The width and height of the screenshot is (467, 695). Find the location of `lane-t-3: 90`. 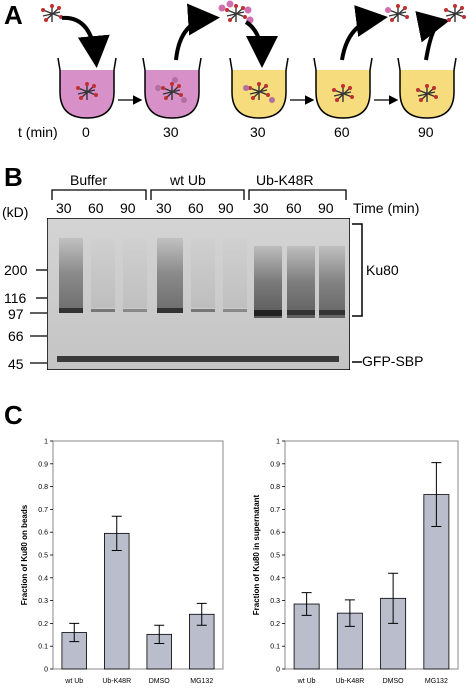

lane-t-3: 90 is located at coordinates (128, 208).